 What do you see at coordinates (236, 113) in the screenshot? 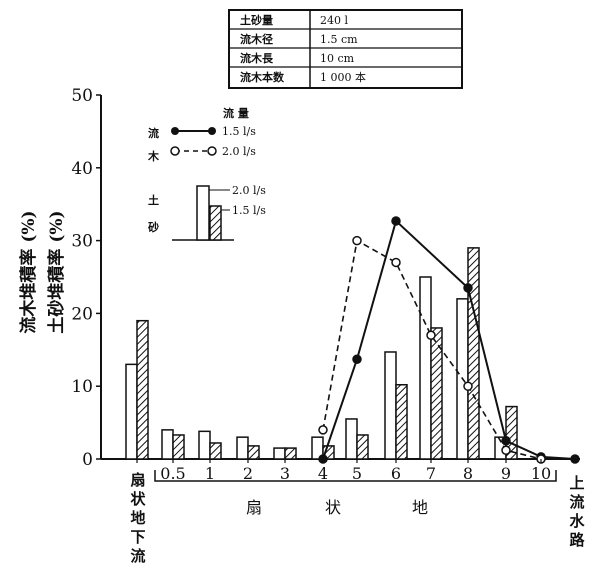
I see `legend-flow-title: 流 量` at bounding box center [236, 113].